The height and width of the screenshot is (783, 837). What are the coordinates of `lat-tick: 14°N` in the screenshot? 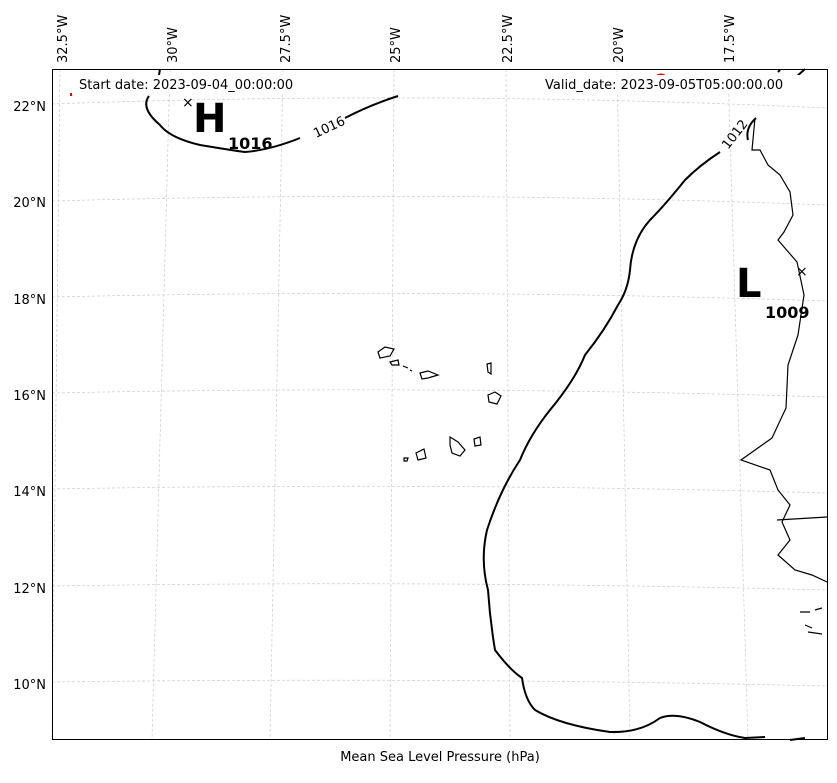 It's located at (29, 492).